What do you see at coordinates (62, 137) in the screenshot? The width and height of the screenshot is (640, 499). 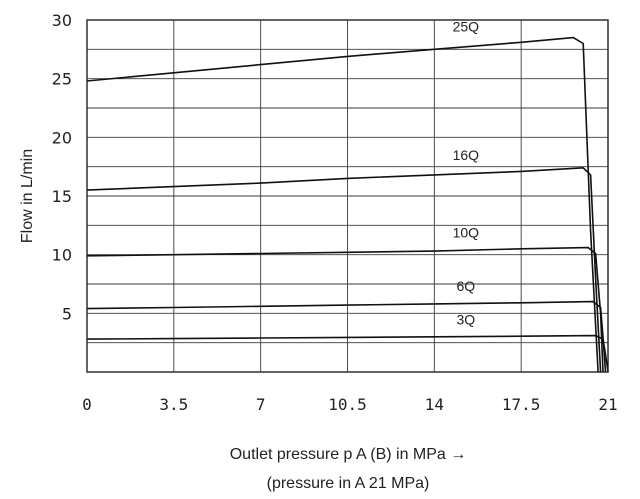 I see `y-tick-label: 20` at bounding box center [62, 137].